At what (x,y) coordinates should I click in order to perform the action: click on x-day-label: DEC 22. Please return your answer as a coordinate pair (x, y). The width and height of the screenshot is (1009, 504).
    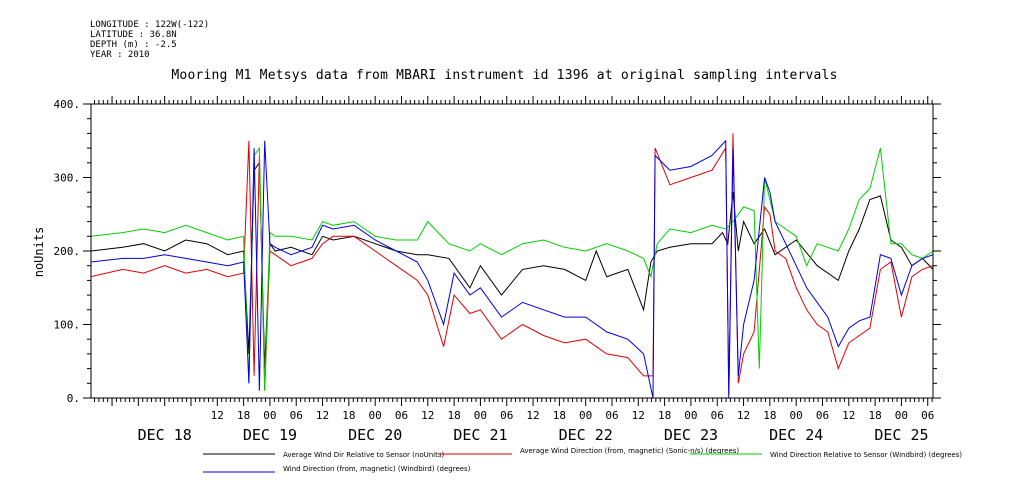
    Looking at the image, I should click on (586, 435).